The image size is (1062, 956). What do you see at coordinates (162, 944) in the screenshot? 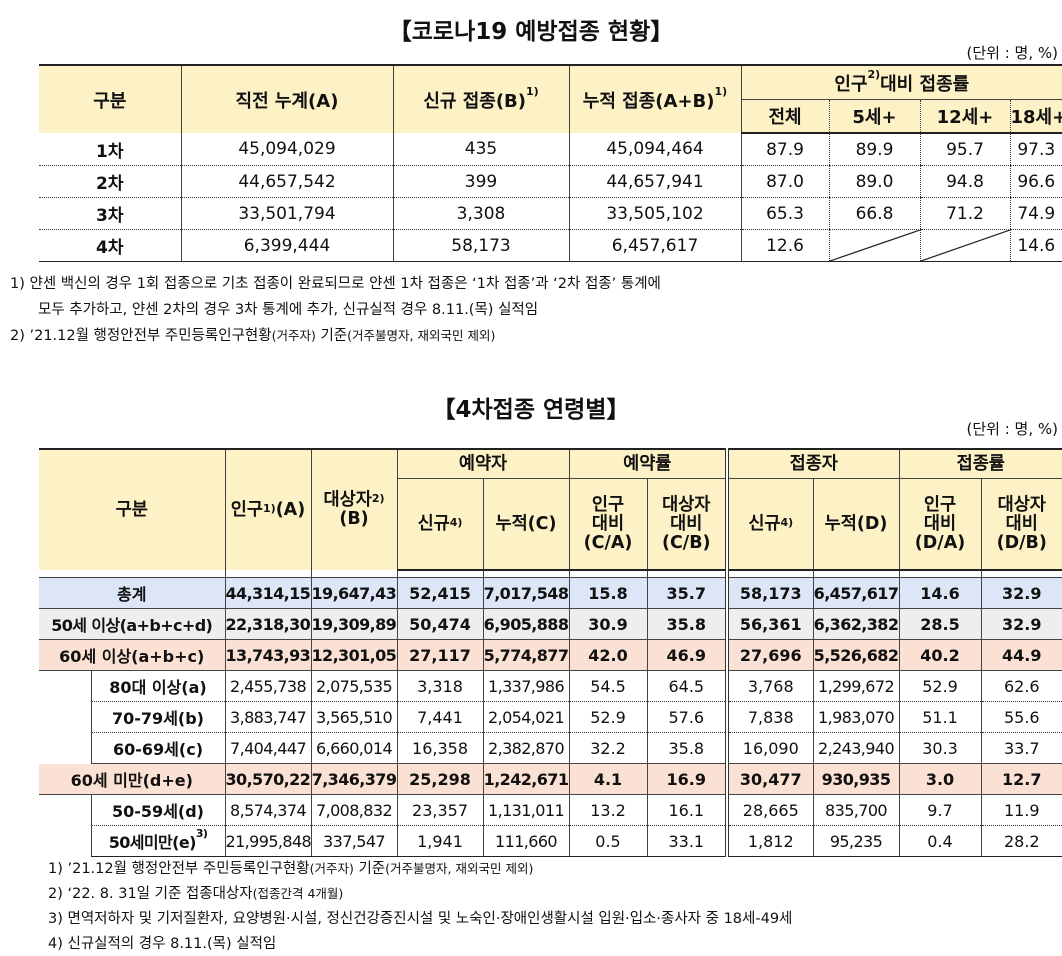
I see `table2-note-4: 4) 신규실적의 경우 8.11.(목) 실적임` at bounding box center [162, 944].